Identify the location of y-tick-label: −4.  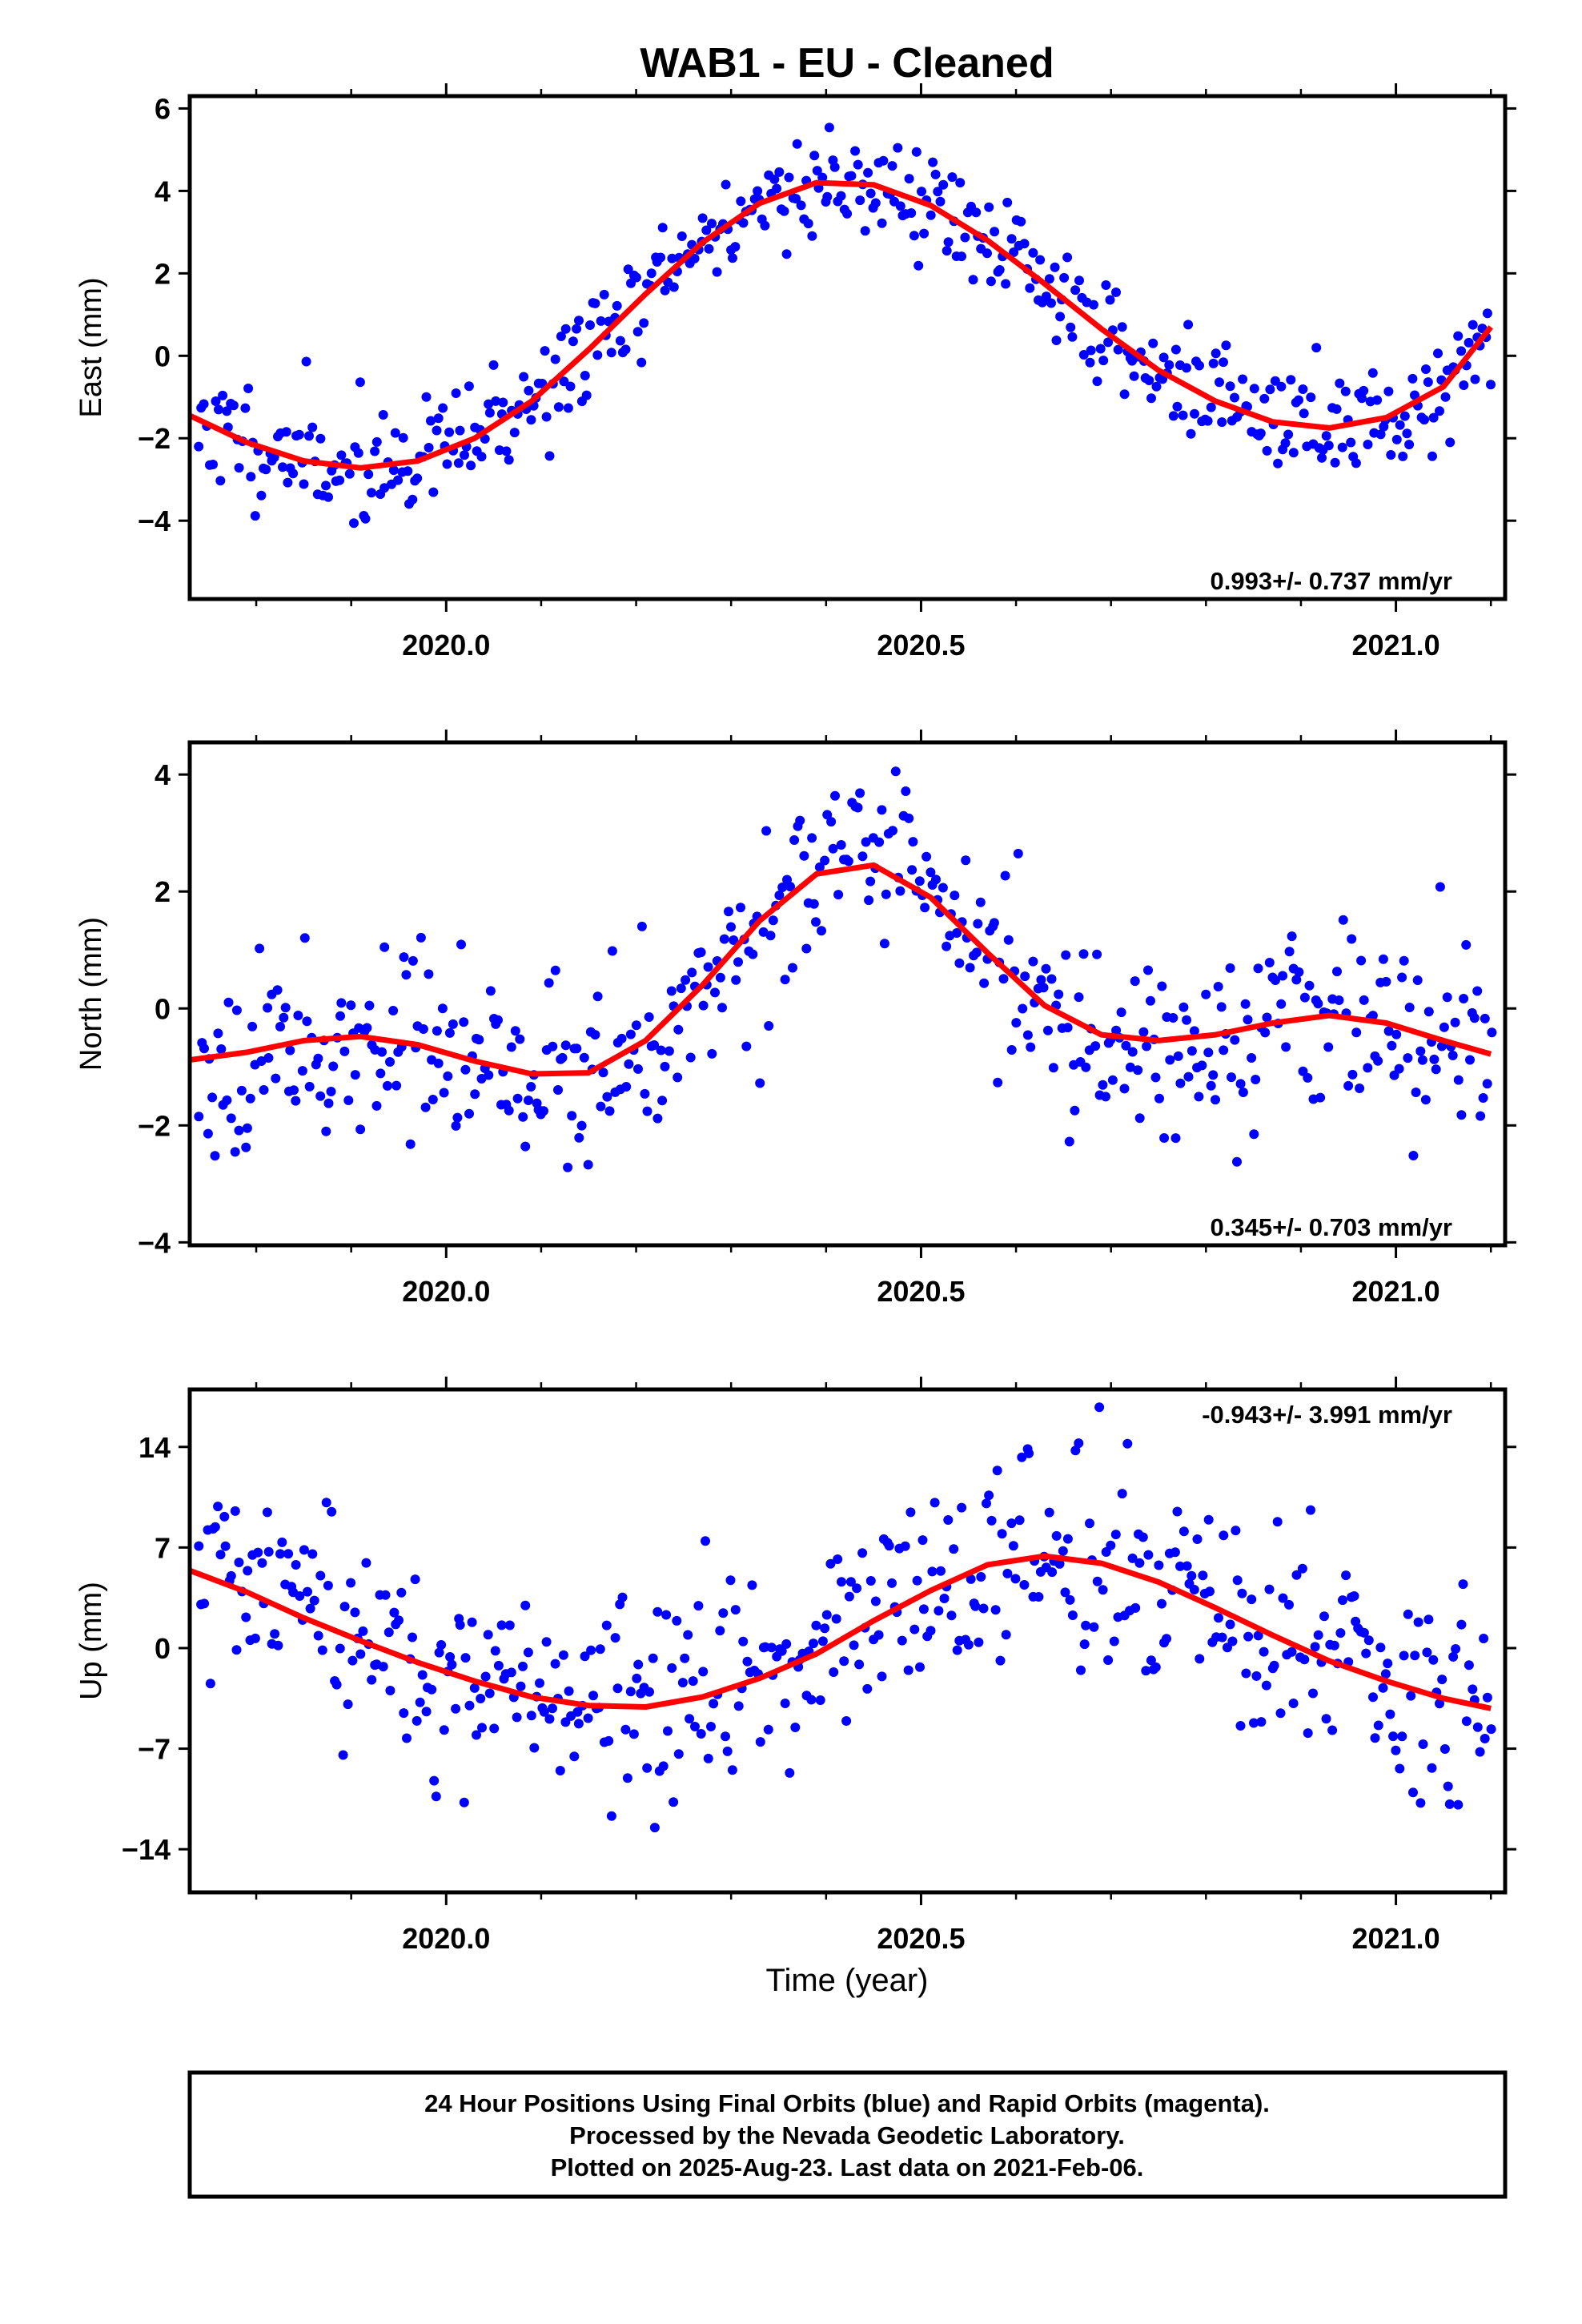
(154, 521).